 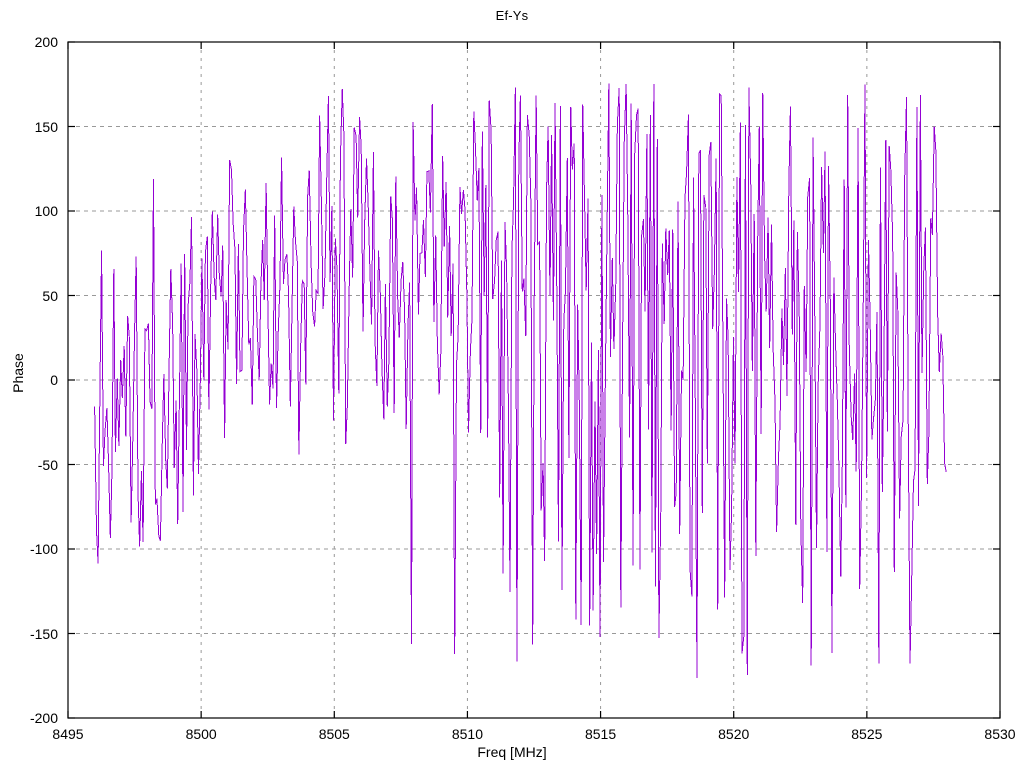 I want to click on x-tick-label: 8510, so click(x=467, y=734).